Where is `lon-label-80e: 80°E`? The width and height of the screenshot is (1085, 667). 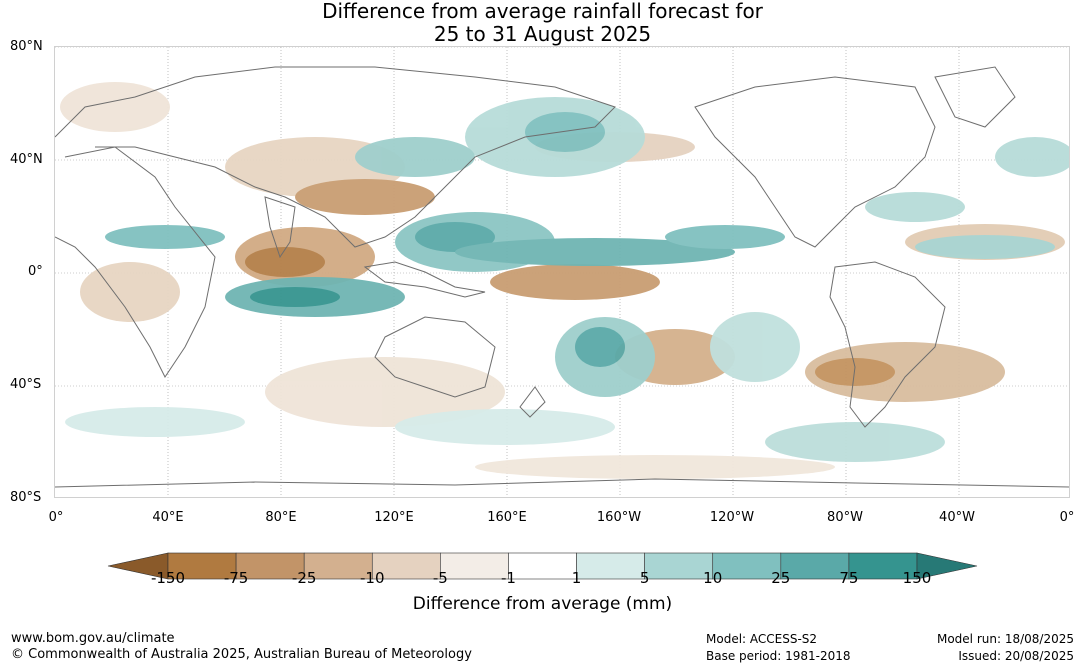
lon-label-80e: 80°E is located at coordinates (281, 517).